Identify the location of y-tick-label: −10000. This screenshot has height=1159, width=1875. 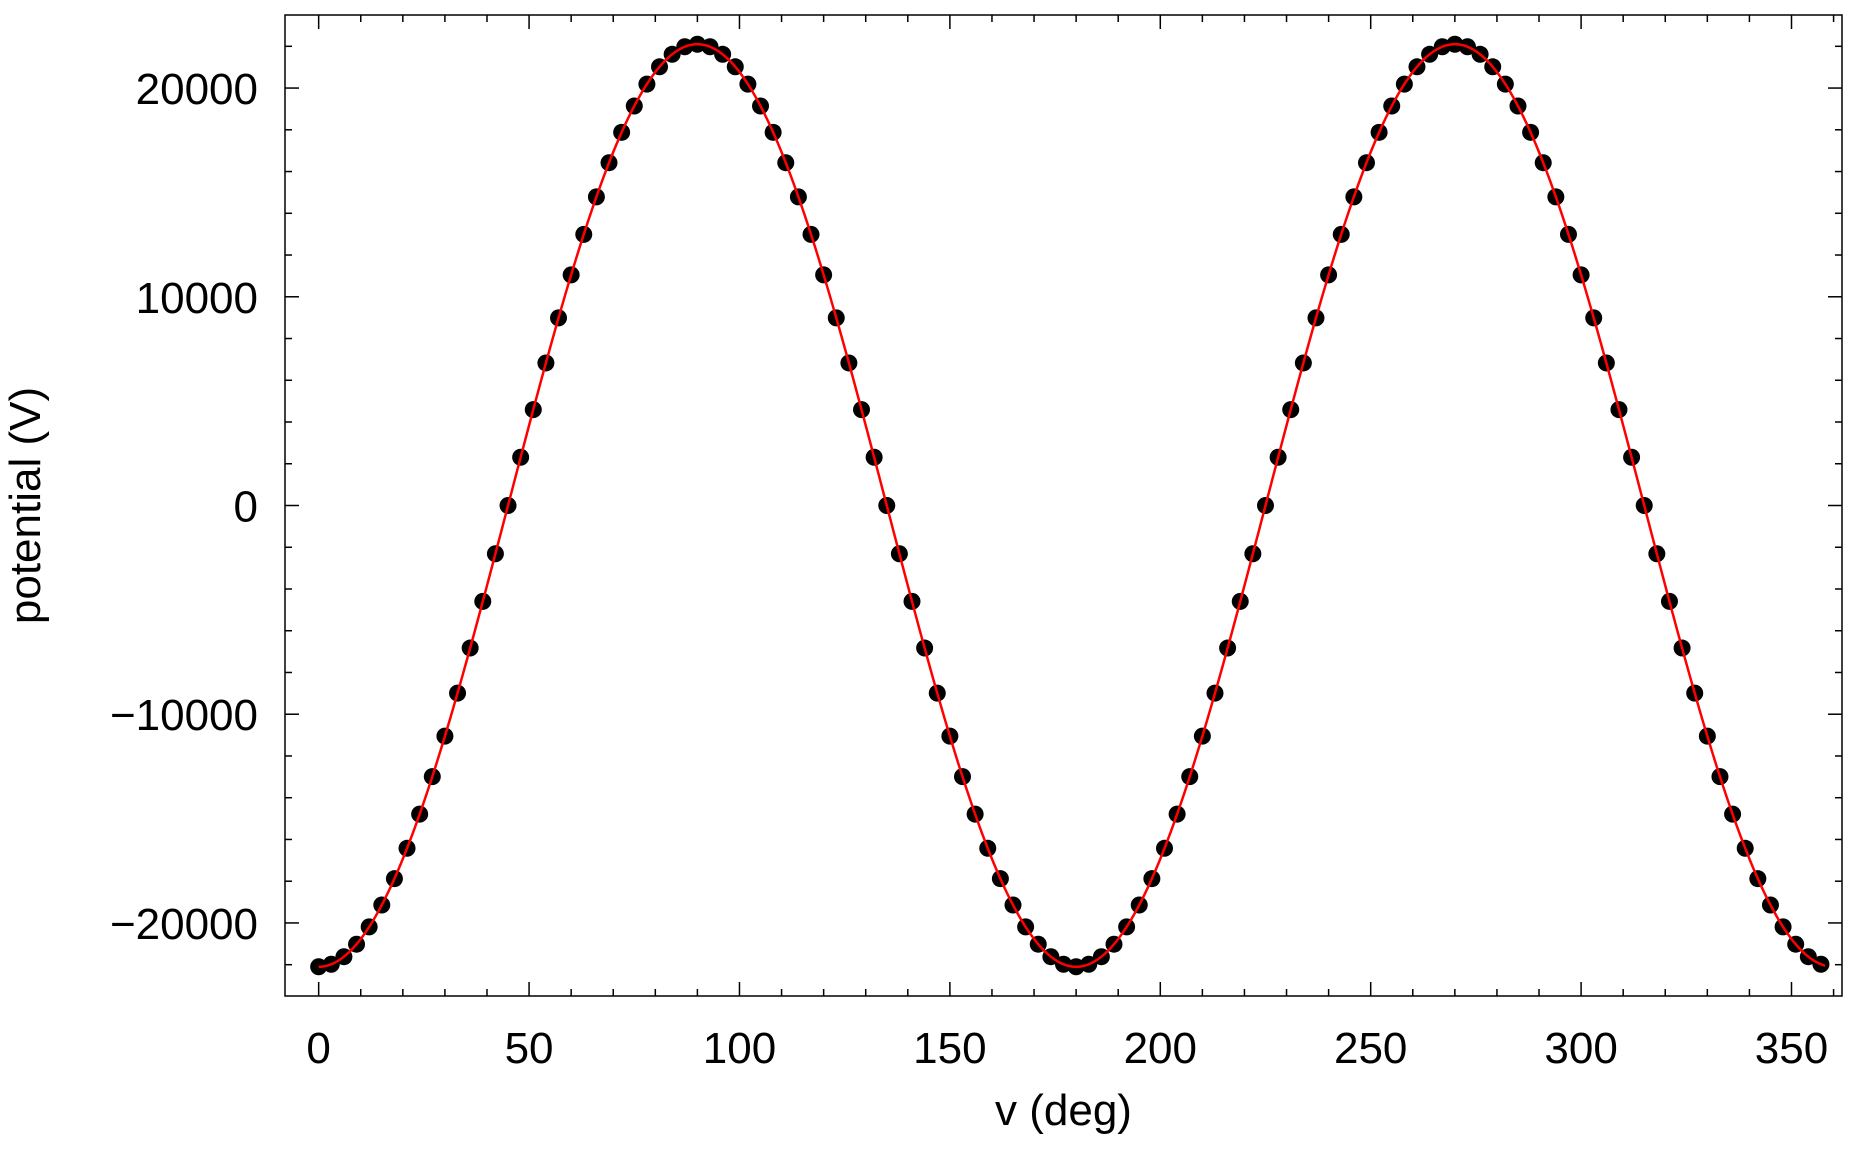
(184, 715).